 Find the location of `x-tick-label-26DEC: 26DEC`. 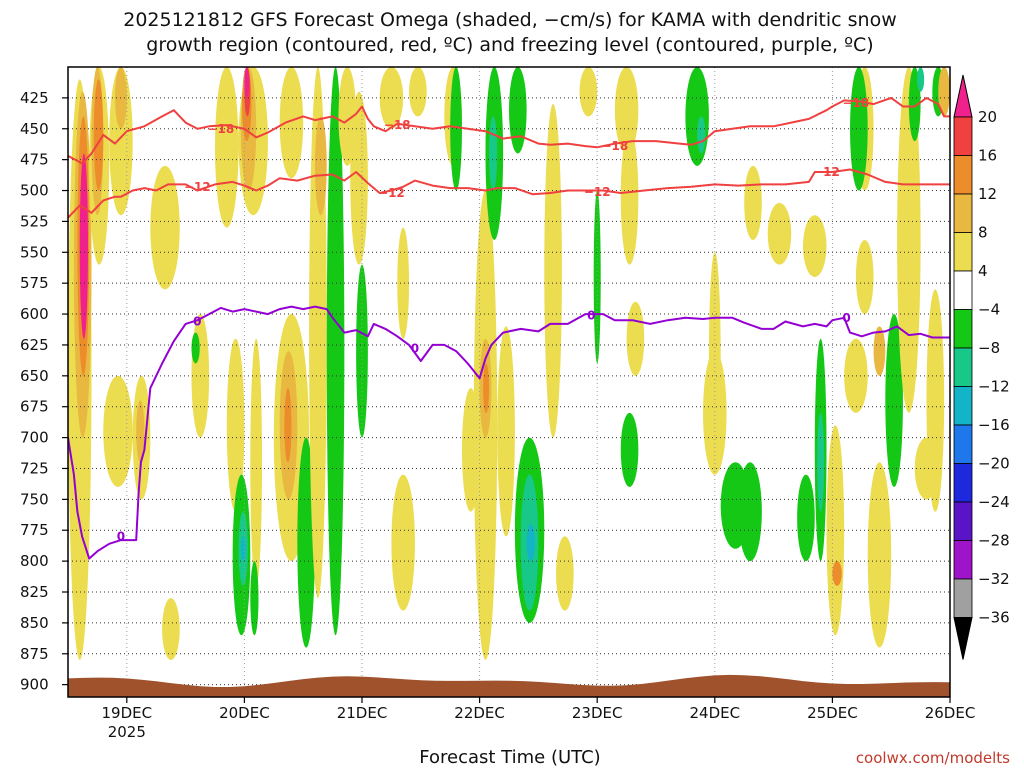

x-tick-label-26DEC: 26DEC is located at coordinates (950, 713).